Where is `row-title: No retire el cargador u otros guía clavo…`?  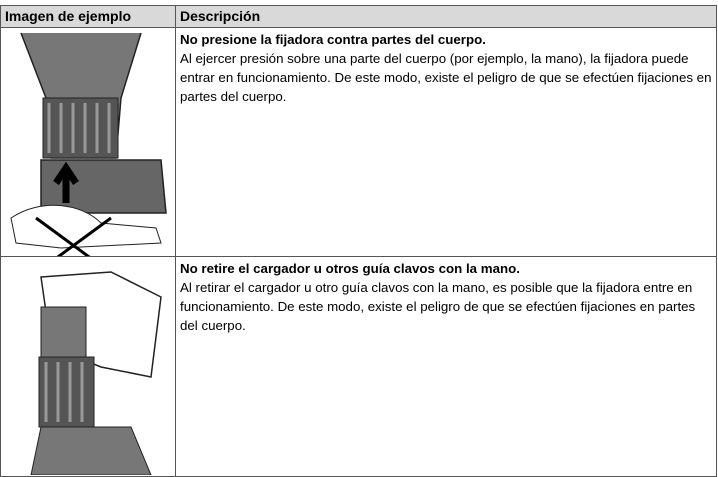
row-title: No retire el cargador u otros guía clavo… is located at coordinates (350, 268).